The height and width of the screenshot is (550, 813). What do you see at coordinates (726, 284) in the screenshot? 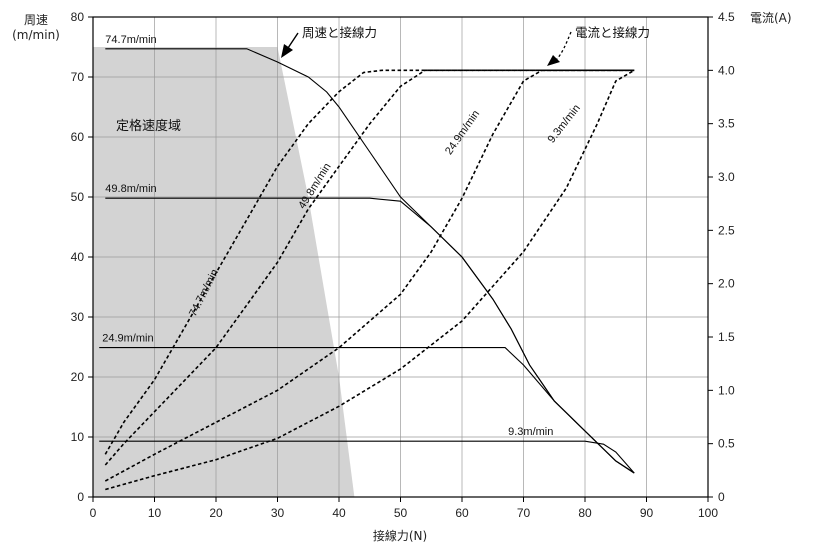
I see `y-right-tick-label: 2.0` at bounding box center [726, 284].